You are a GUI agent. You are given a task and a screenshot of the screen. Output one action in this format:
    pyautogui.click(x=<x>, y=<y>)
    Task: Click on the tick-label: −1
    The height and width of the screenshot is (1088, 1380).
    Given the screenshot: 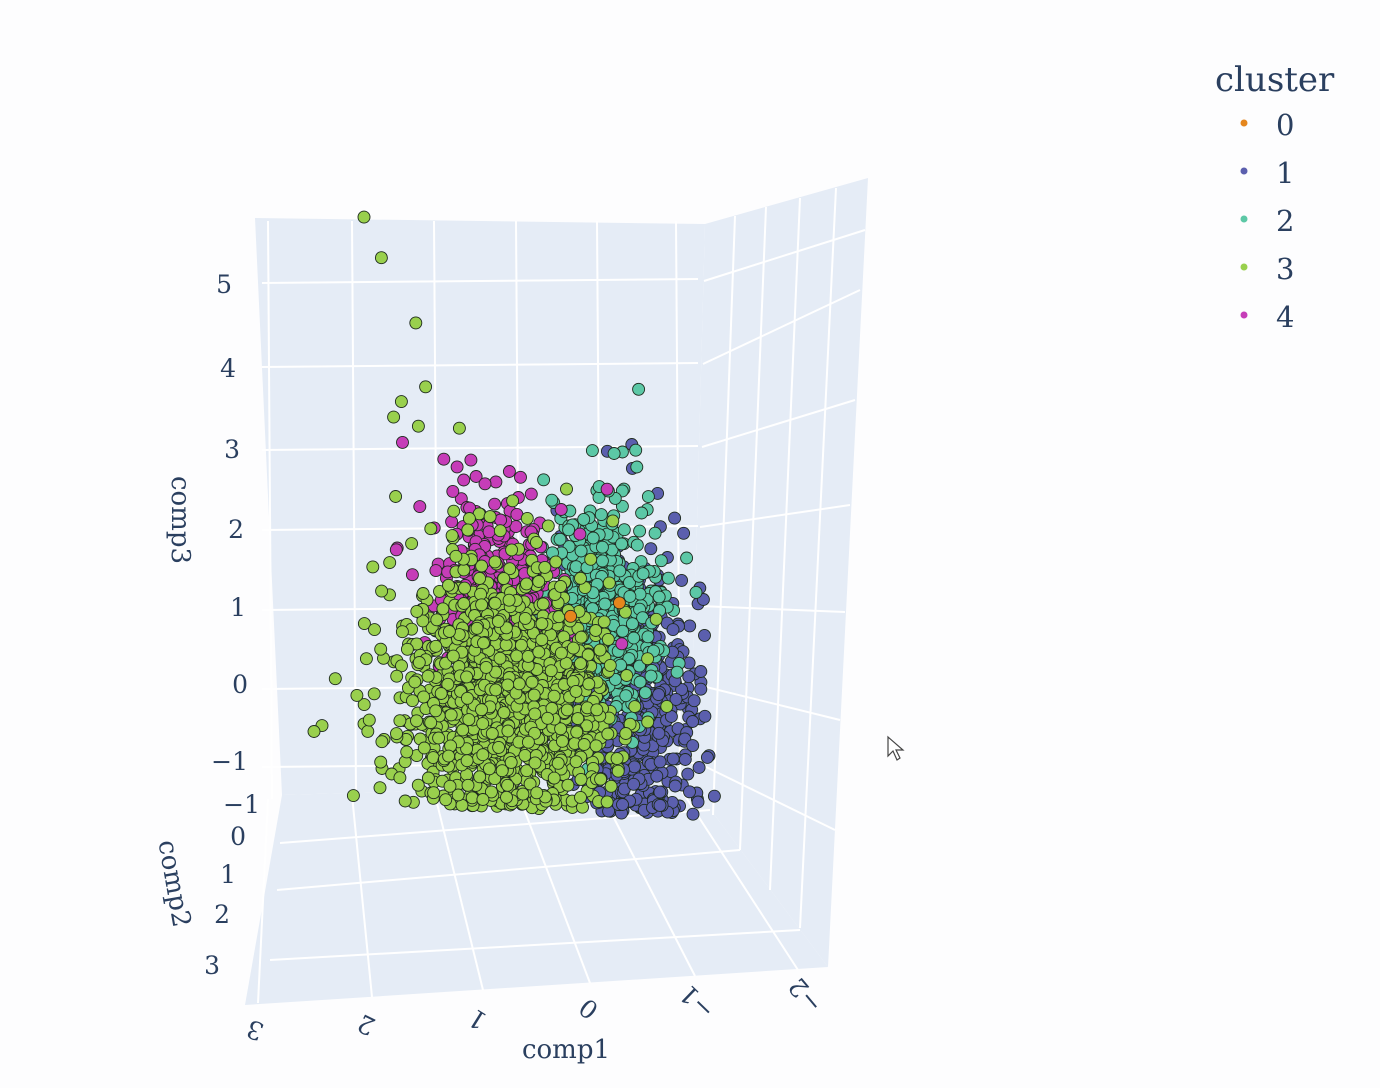 What is the action you would take?
    pyautogui.click(x=697, y=1002)
    